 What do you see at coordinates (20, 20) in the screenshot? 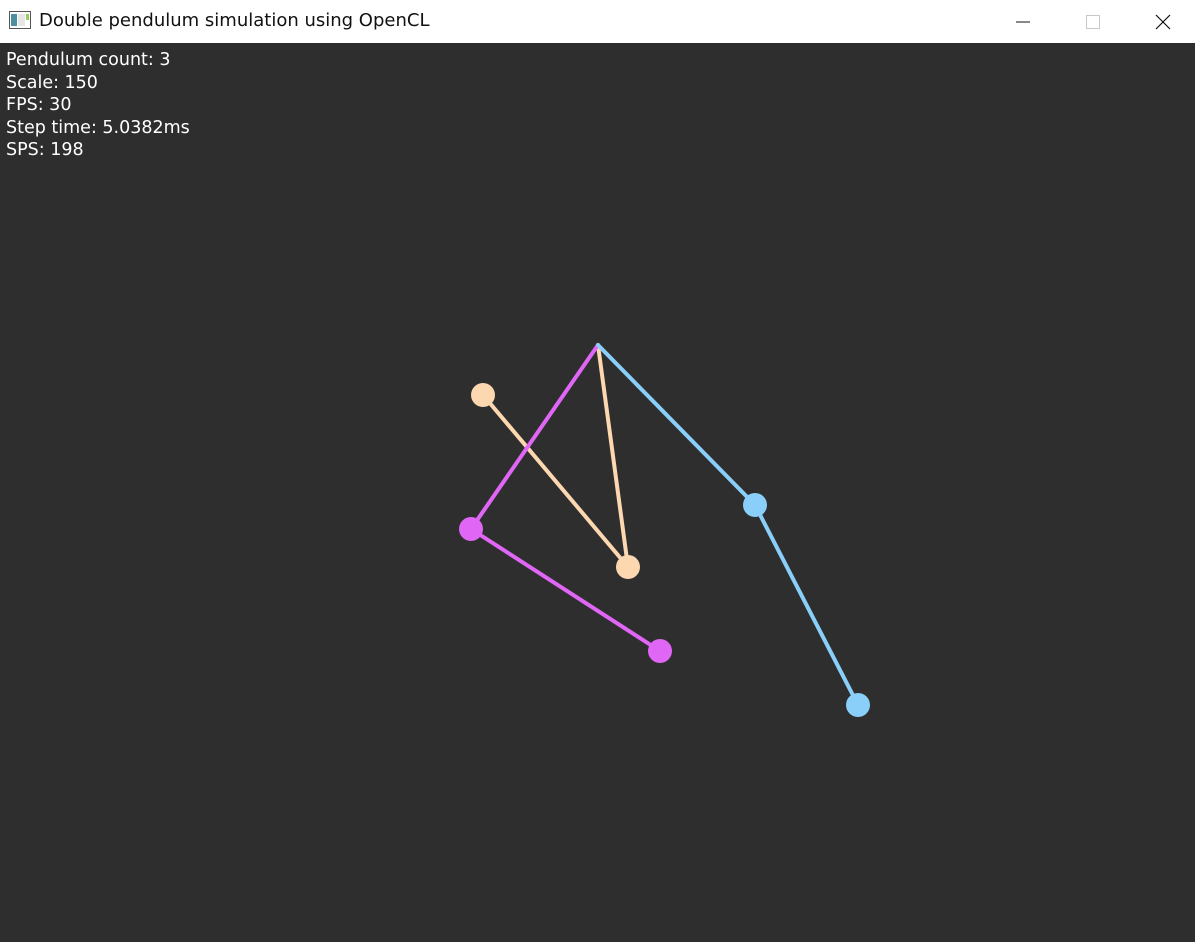
I see `app-window-icon` at bounding box center [20, 20].